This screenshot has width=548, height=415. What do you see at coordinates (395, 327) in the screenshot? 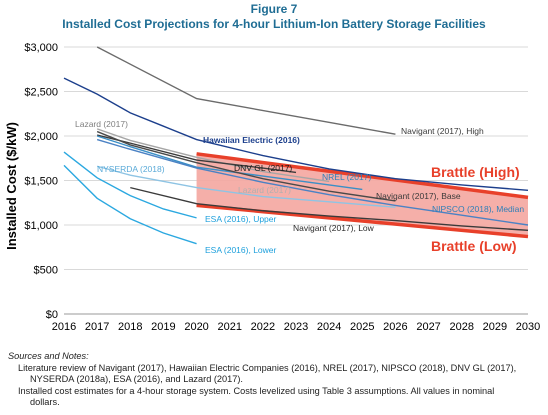
I see `x-tick-label: 2026` at bounding box center [395, 327].